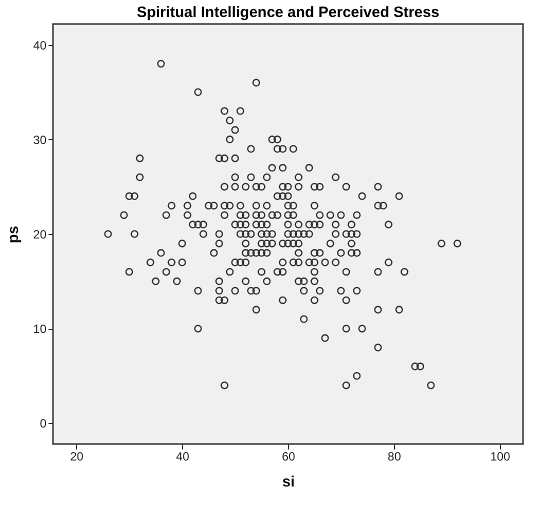 This screenshot has height=508, width=554. Describe the element at coordinates (395, 457) in the screenshot. I see `x-tick-label: 80` at that location.